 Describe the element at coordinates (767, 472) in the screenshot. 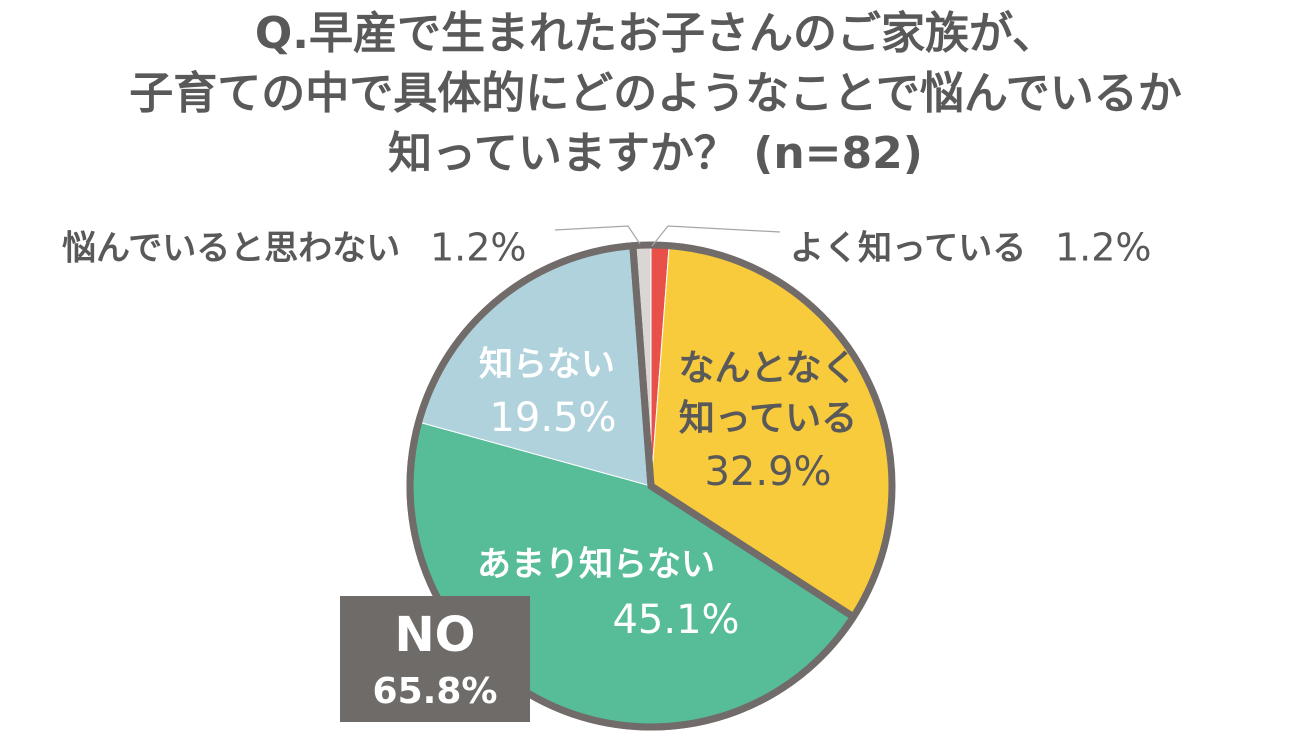

I see `slice-2-value-label: 32.9%` at that location.